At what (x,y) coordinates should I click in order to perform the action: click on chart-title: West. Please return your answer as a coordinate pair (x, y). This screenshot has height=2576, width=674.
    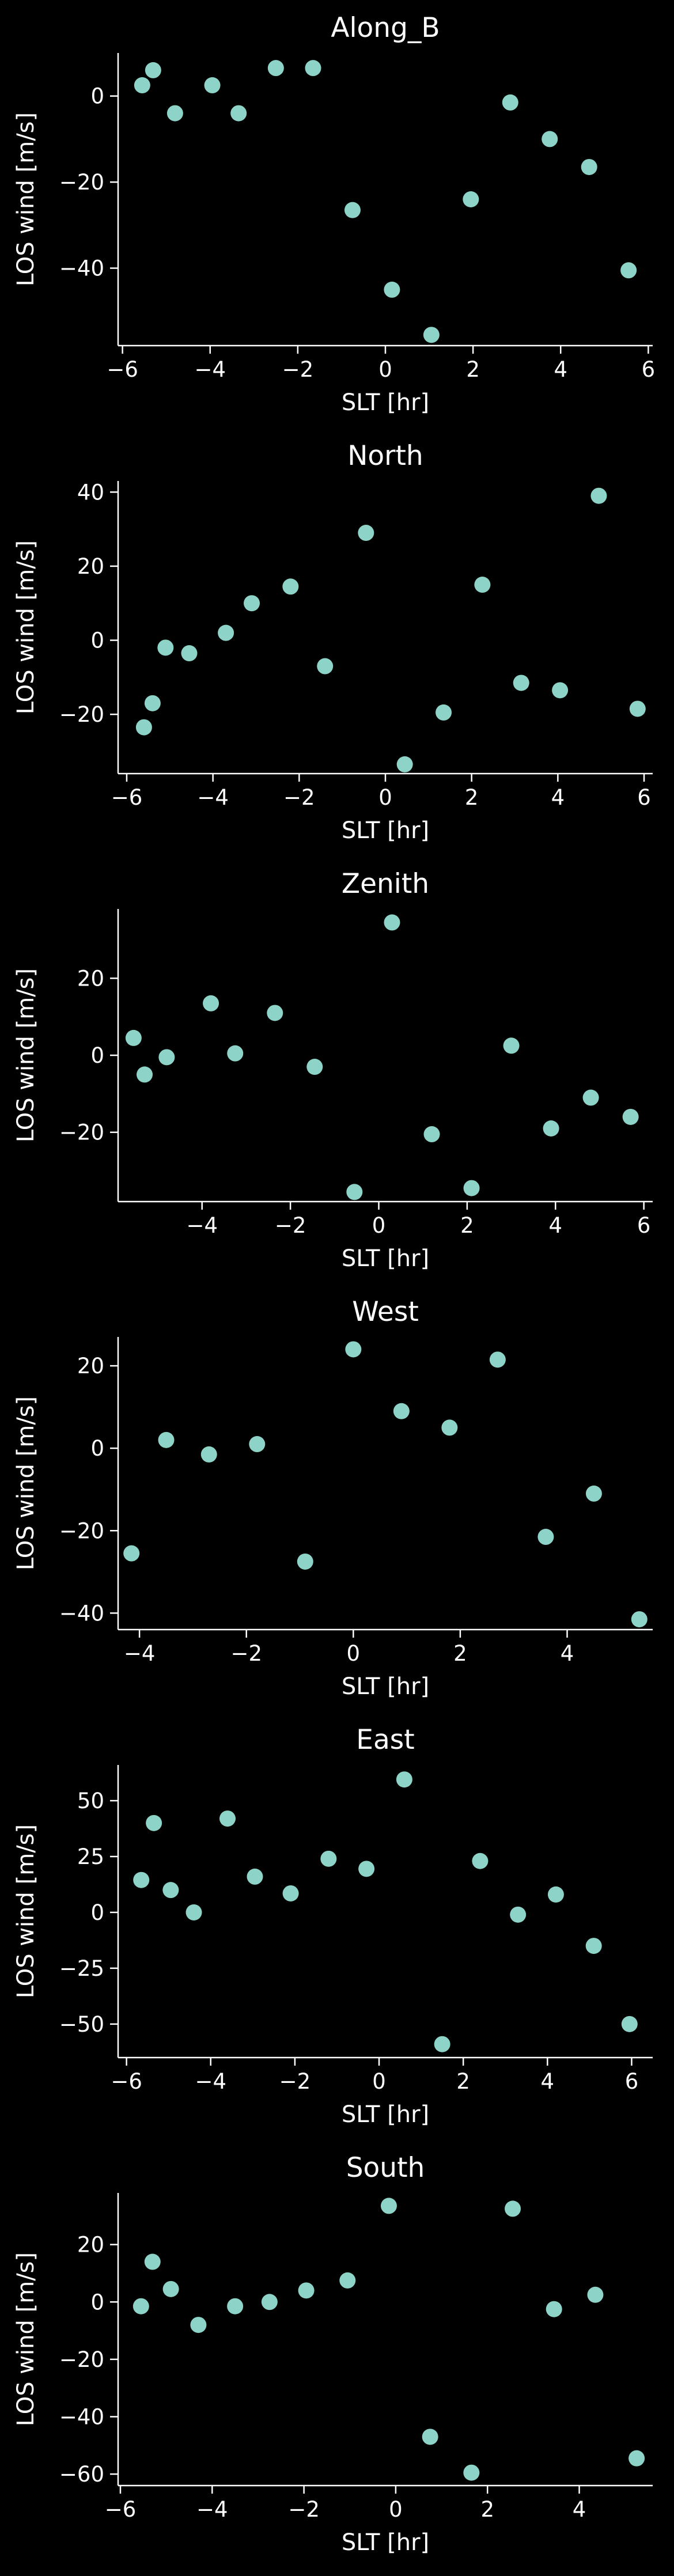
    Looking at the image, I should click on (385, 1312).